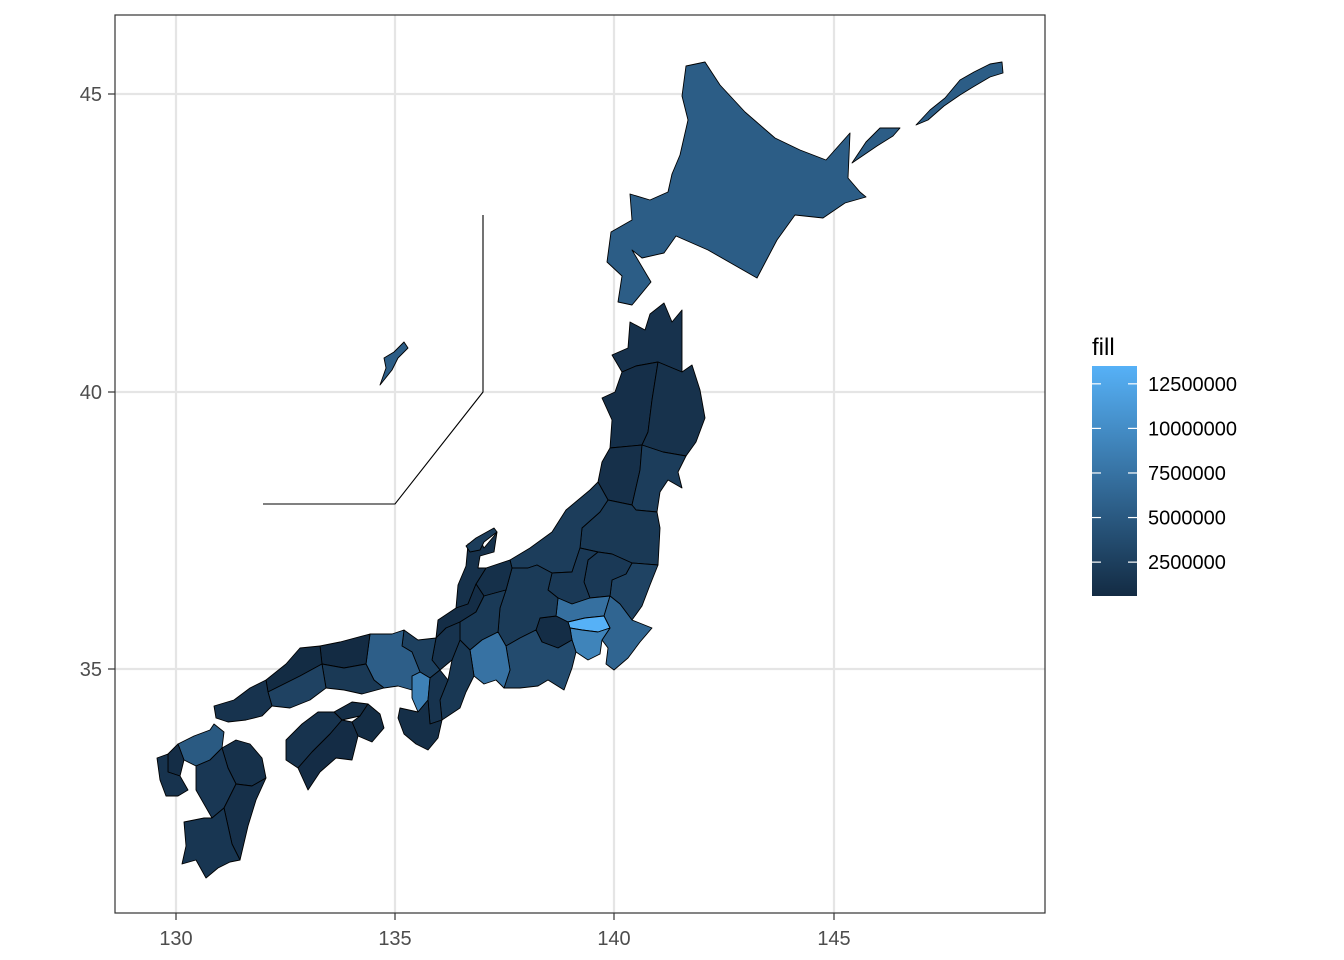 The height and width of the screenshot is (960, 1344). Describe the element at coordinates (490, 660) in the screenshot. I see `region-aichi` at that location.